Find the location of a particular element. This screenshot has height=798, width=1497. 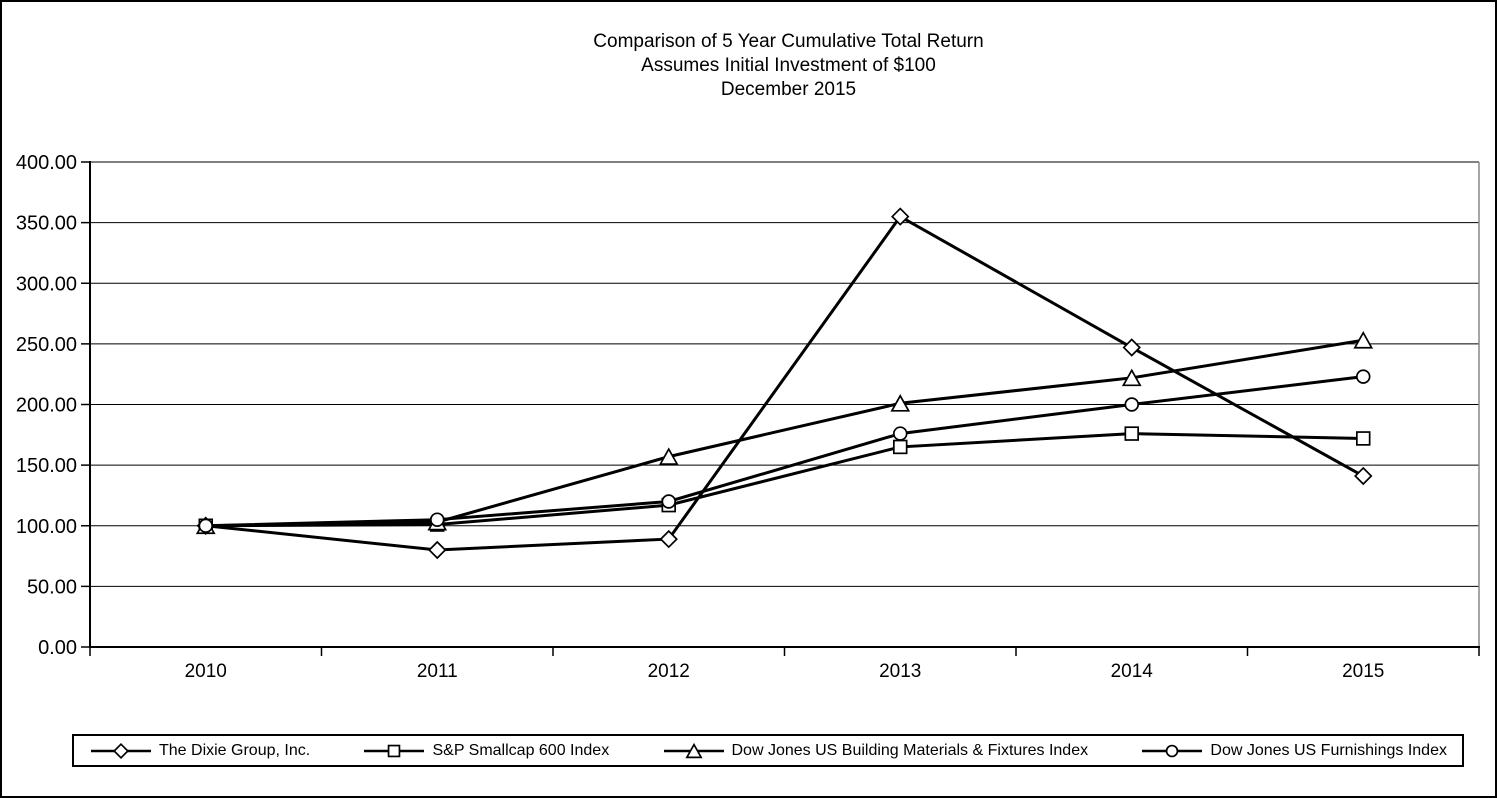

x-tick-label: 2015 is located at coordinates (1363, 671).